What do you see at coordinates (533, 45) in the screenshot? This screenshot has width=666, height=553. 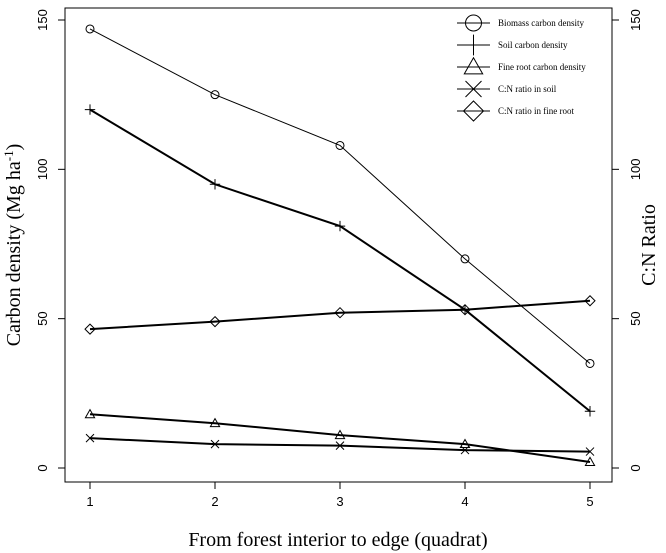 I see `legend-label: Soil carbon density` at bounding box center [533, 45].